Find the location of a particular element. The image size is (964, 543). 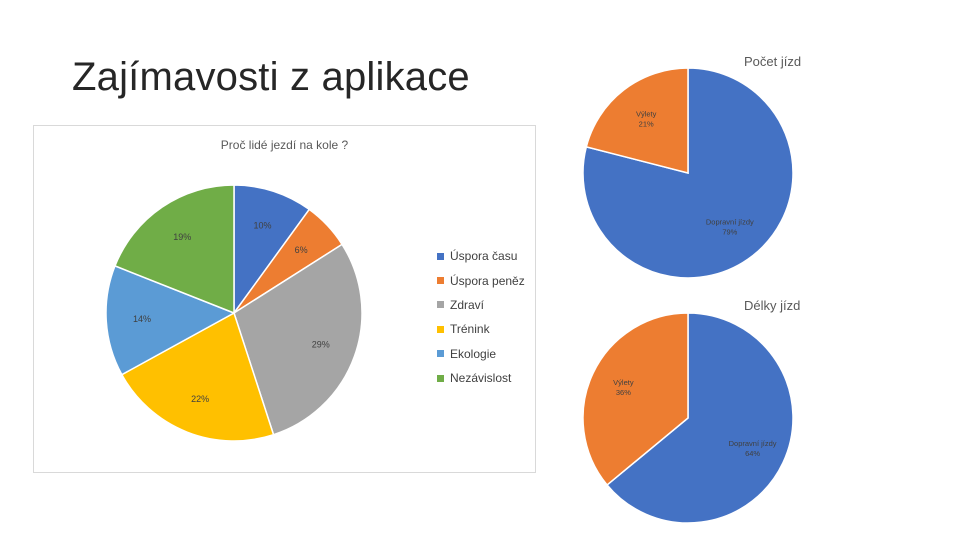

legend-label: Ekologie is located at coordinates (473, 353).